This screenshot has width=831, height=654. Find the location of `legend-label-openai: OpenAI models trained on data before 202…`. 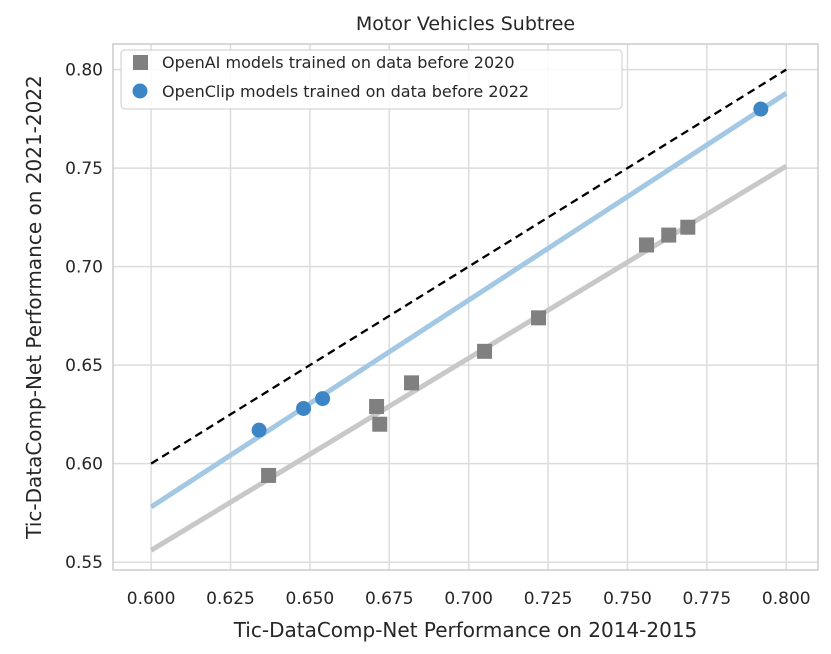

legend-label-openai: OpenAI models trained on data before 202… is located at coordinates (338, 62).